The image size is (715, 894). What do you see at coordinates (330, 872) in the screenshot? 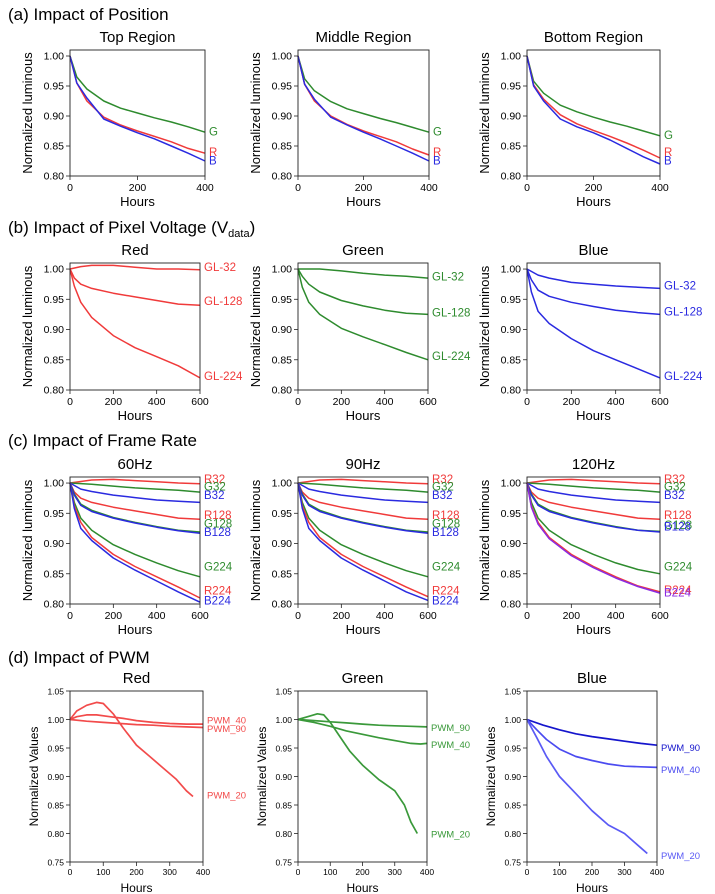
I see `x-tick-label: 100` at bounding box center [330, 872].